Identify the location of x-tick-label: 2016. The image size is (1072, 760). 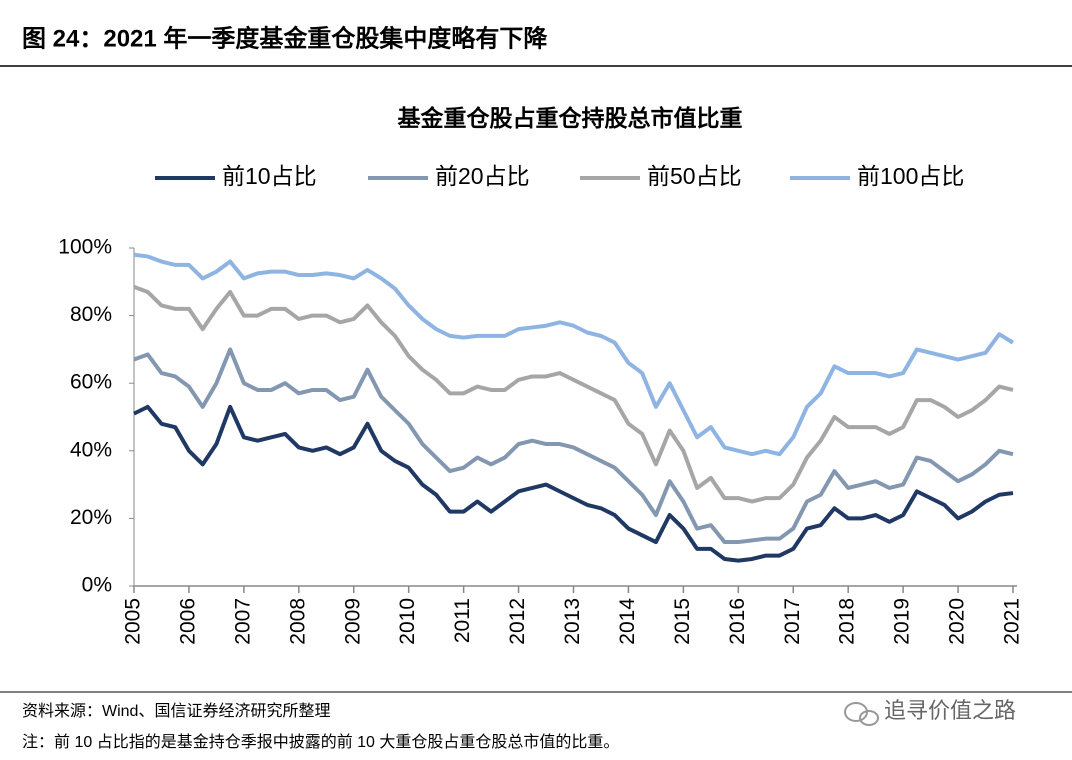
(737, 621).